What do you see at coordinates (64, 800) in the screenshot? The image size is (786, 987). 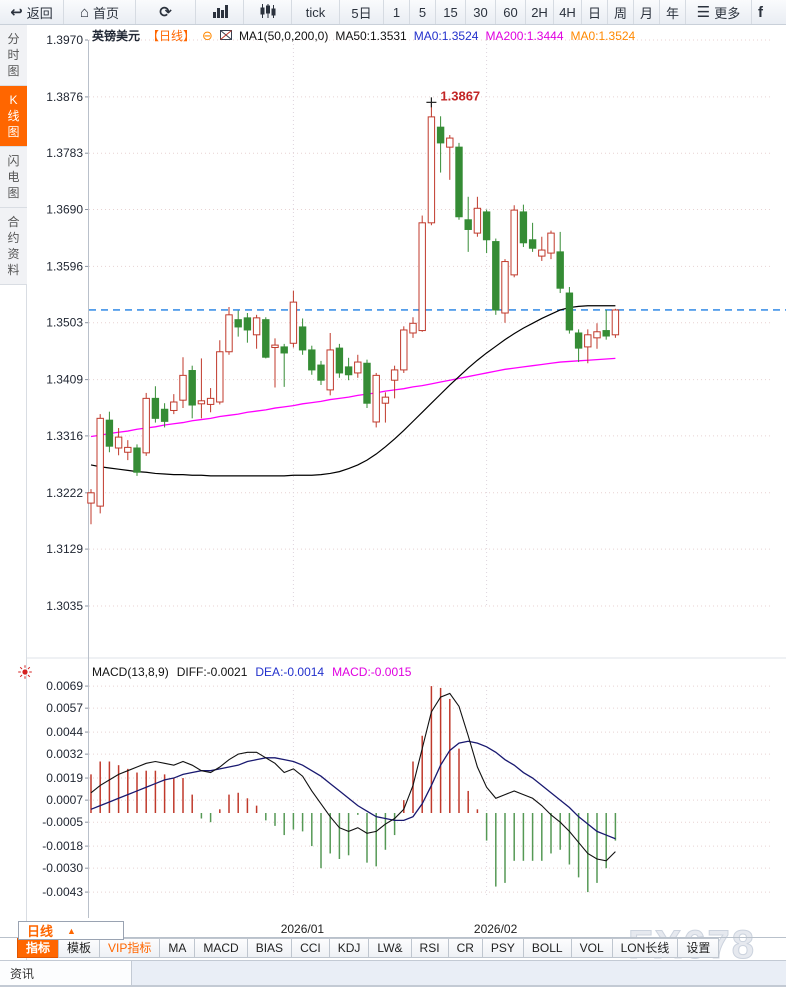 I see `svg-text: 0.0007` at bounding box center [64, 800].